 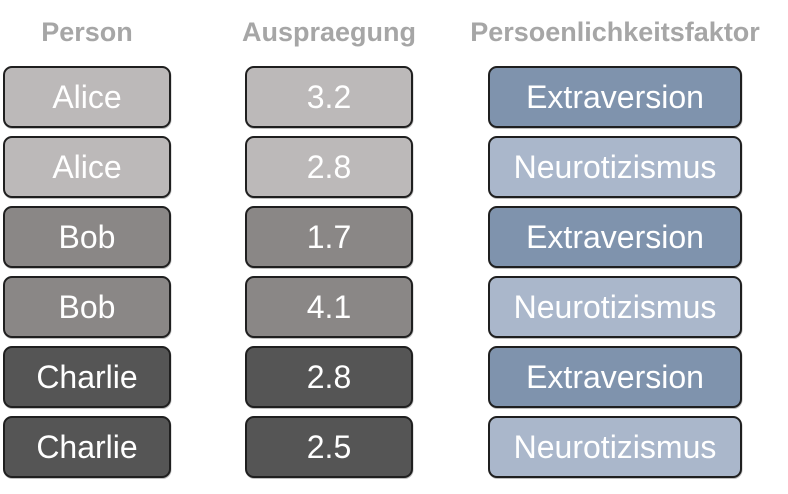 I want to click on value-cell: 4.1, so click(x=329, y=307).